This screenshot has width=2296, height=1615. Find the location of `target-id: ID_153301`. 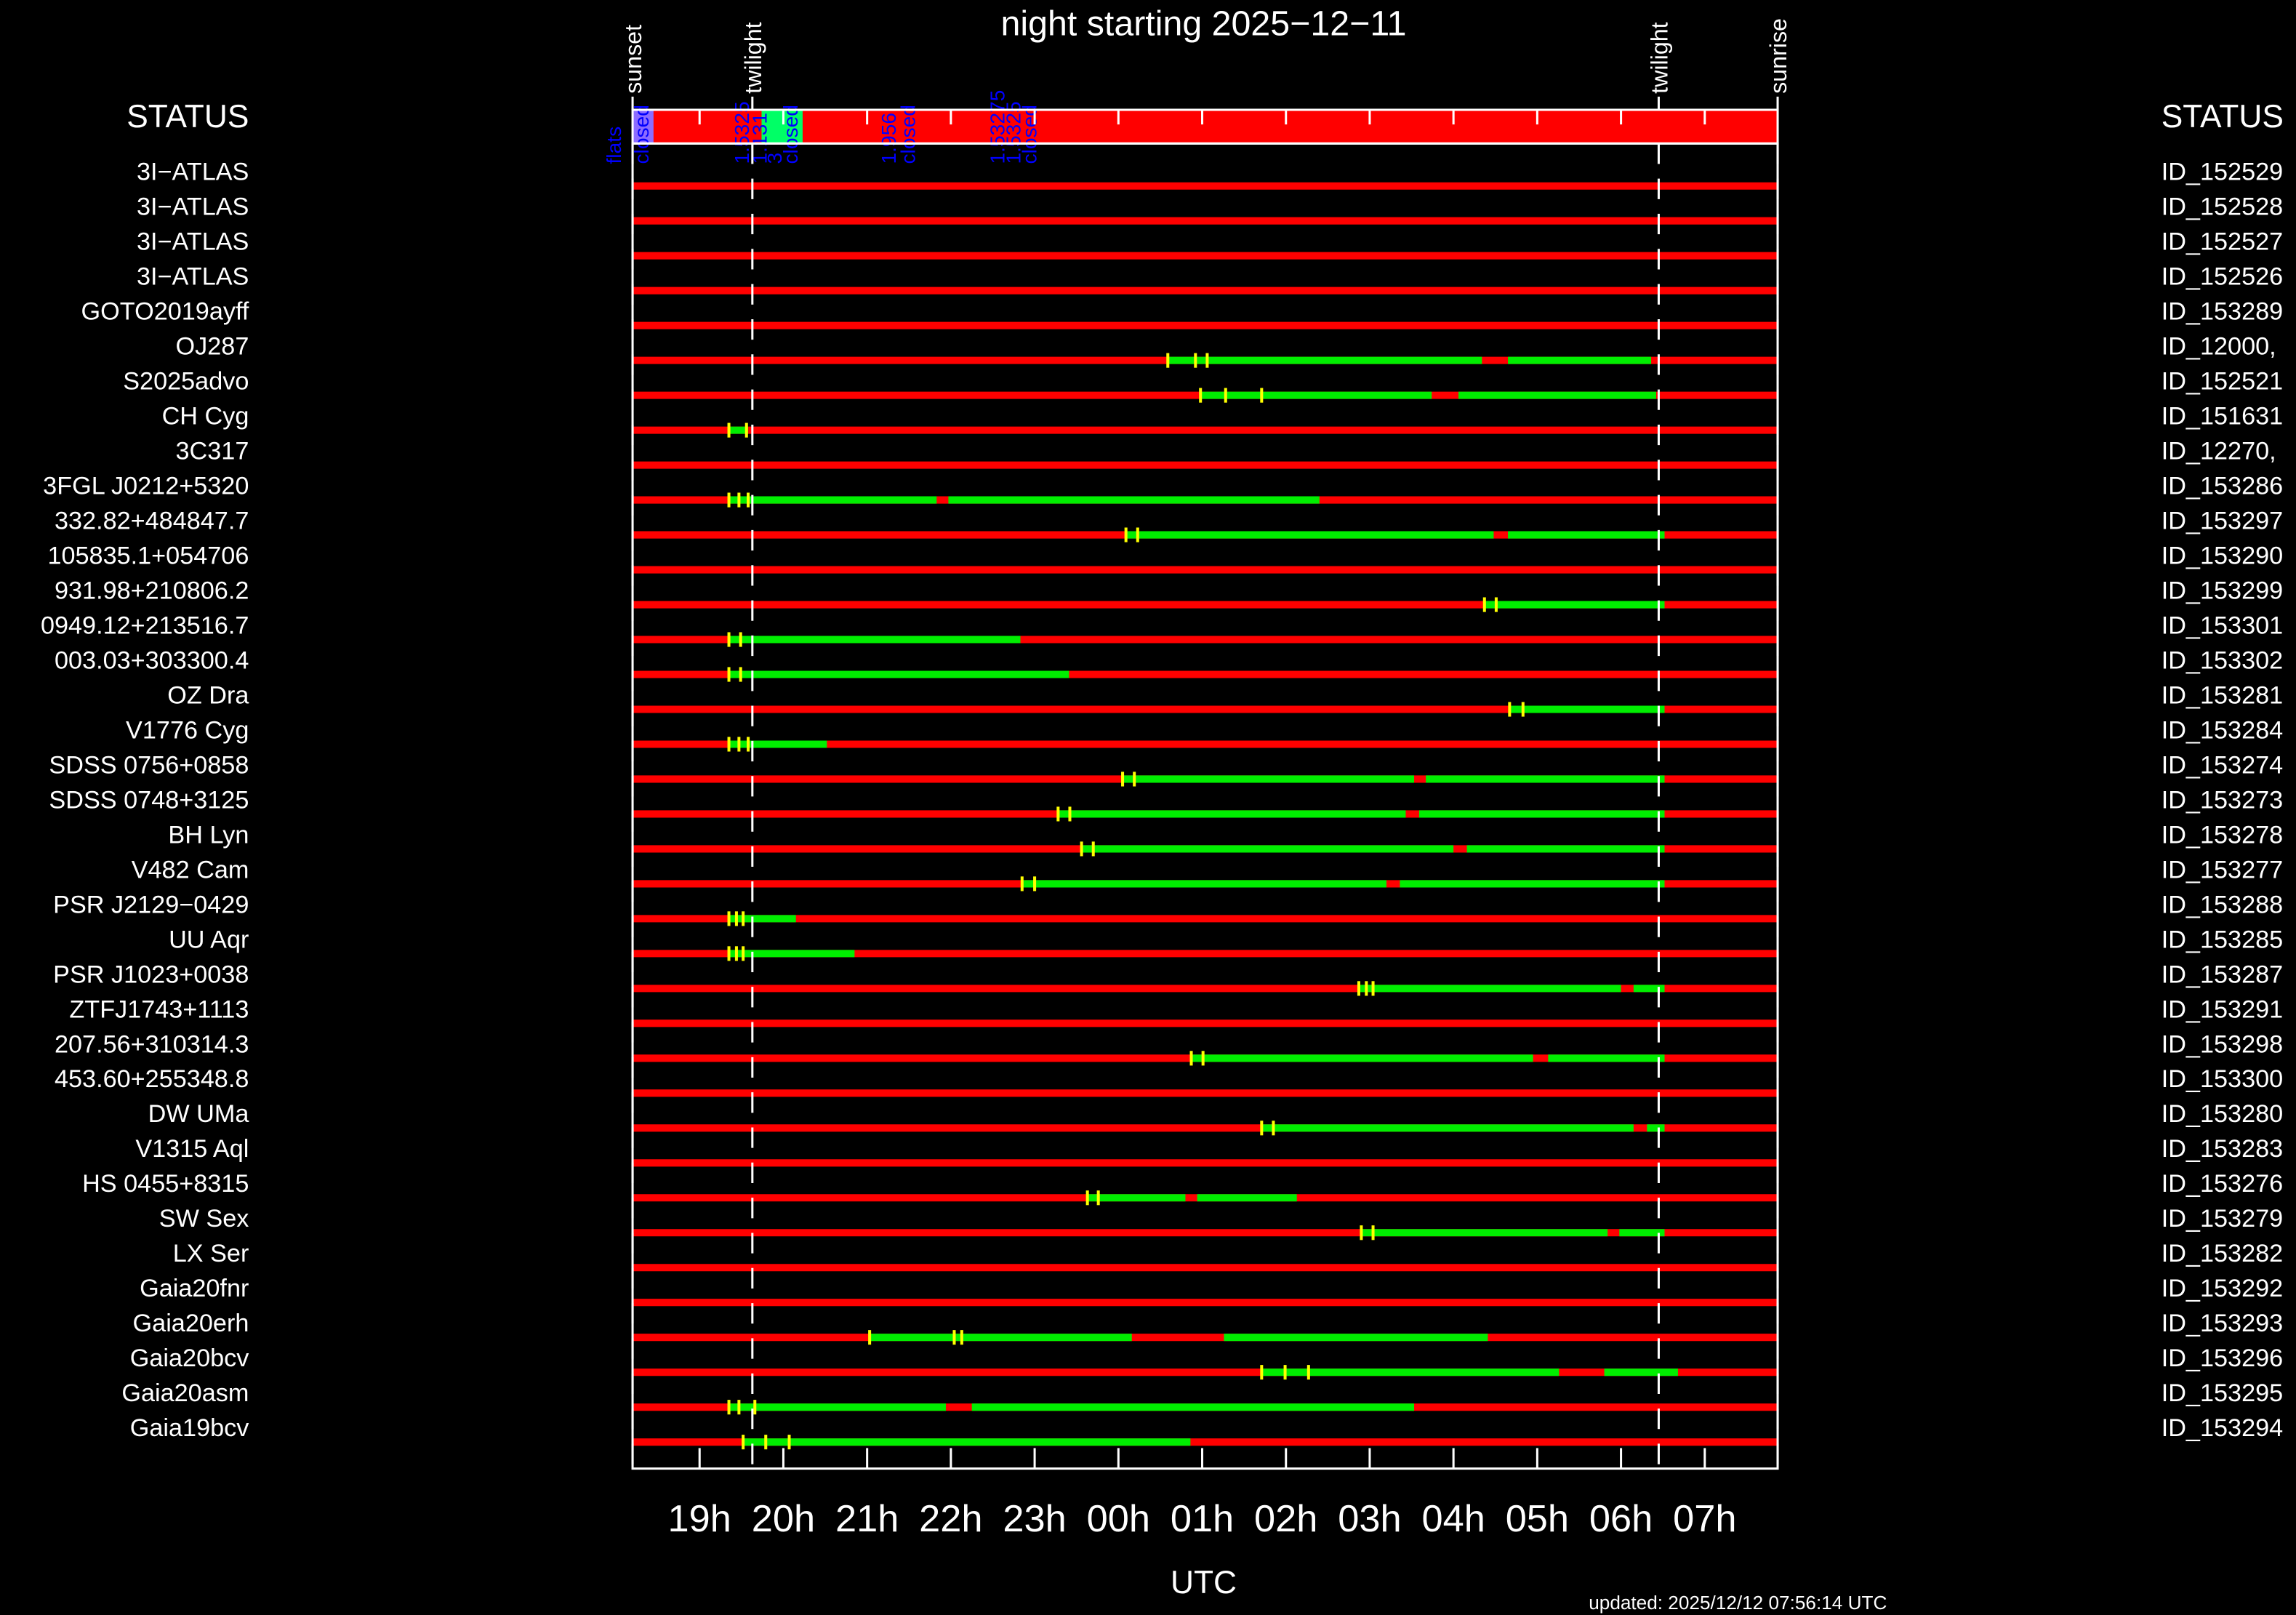

target-id: ID_153301 is located at coordinates (2222, 625).